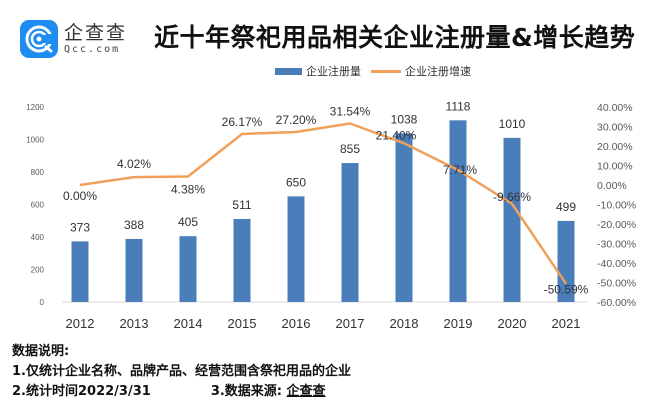  I want to click on x-tick-label: 2015, so click(242, 323).